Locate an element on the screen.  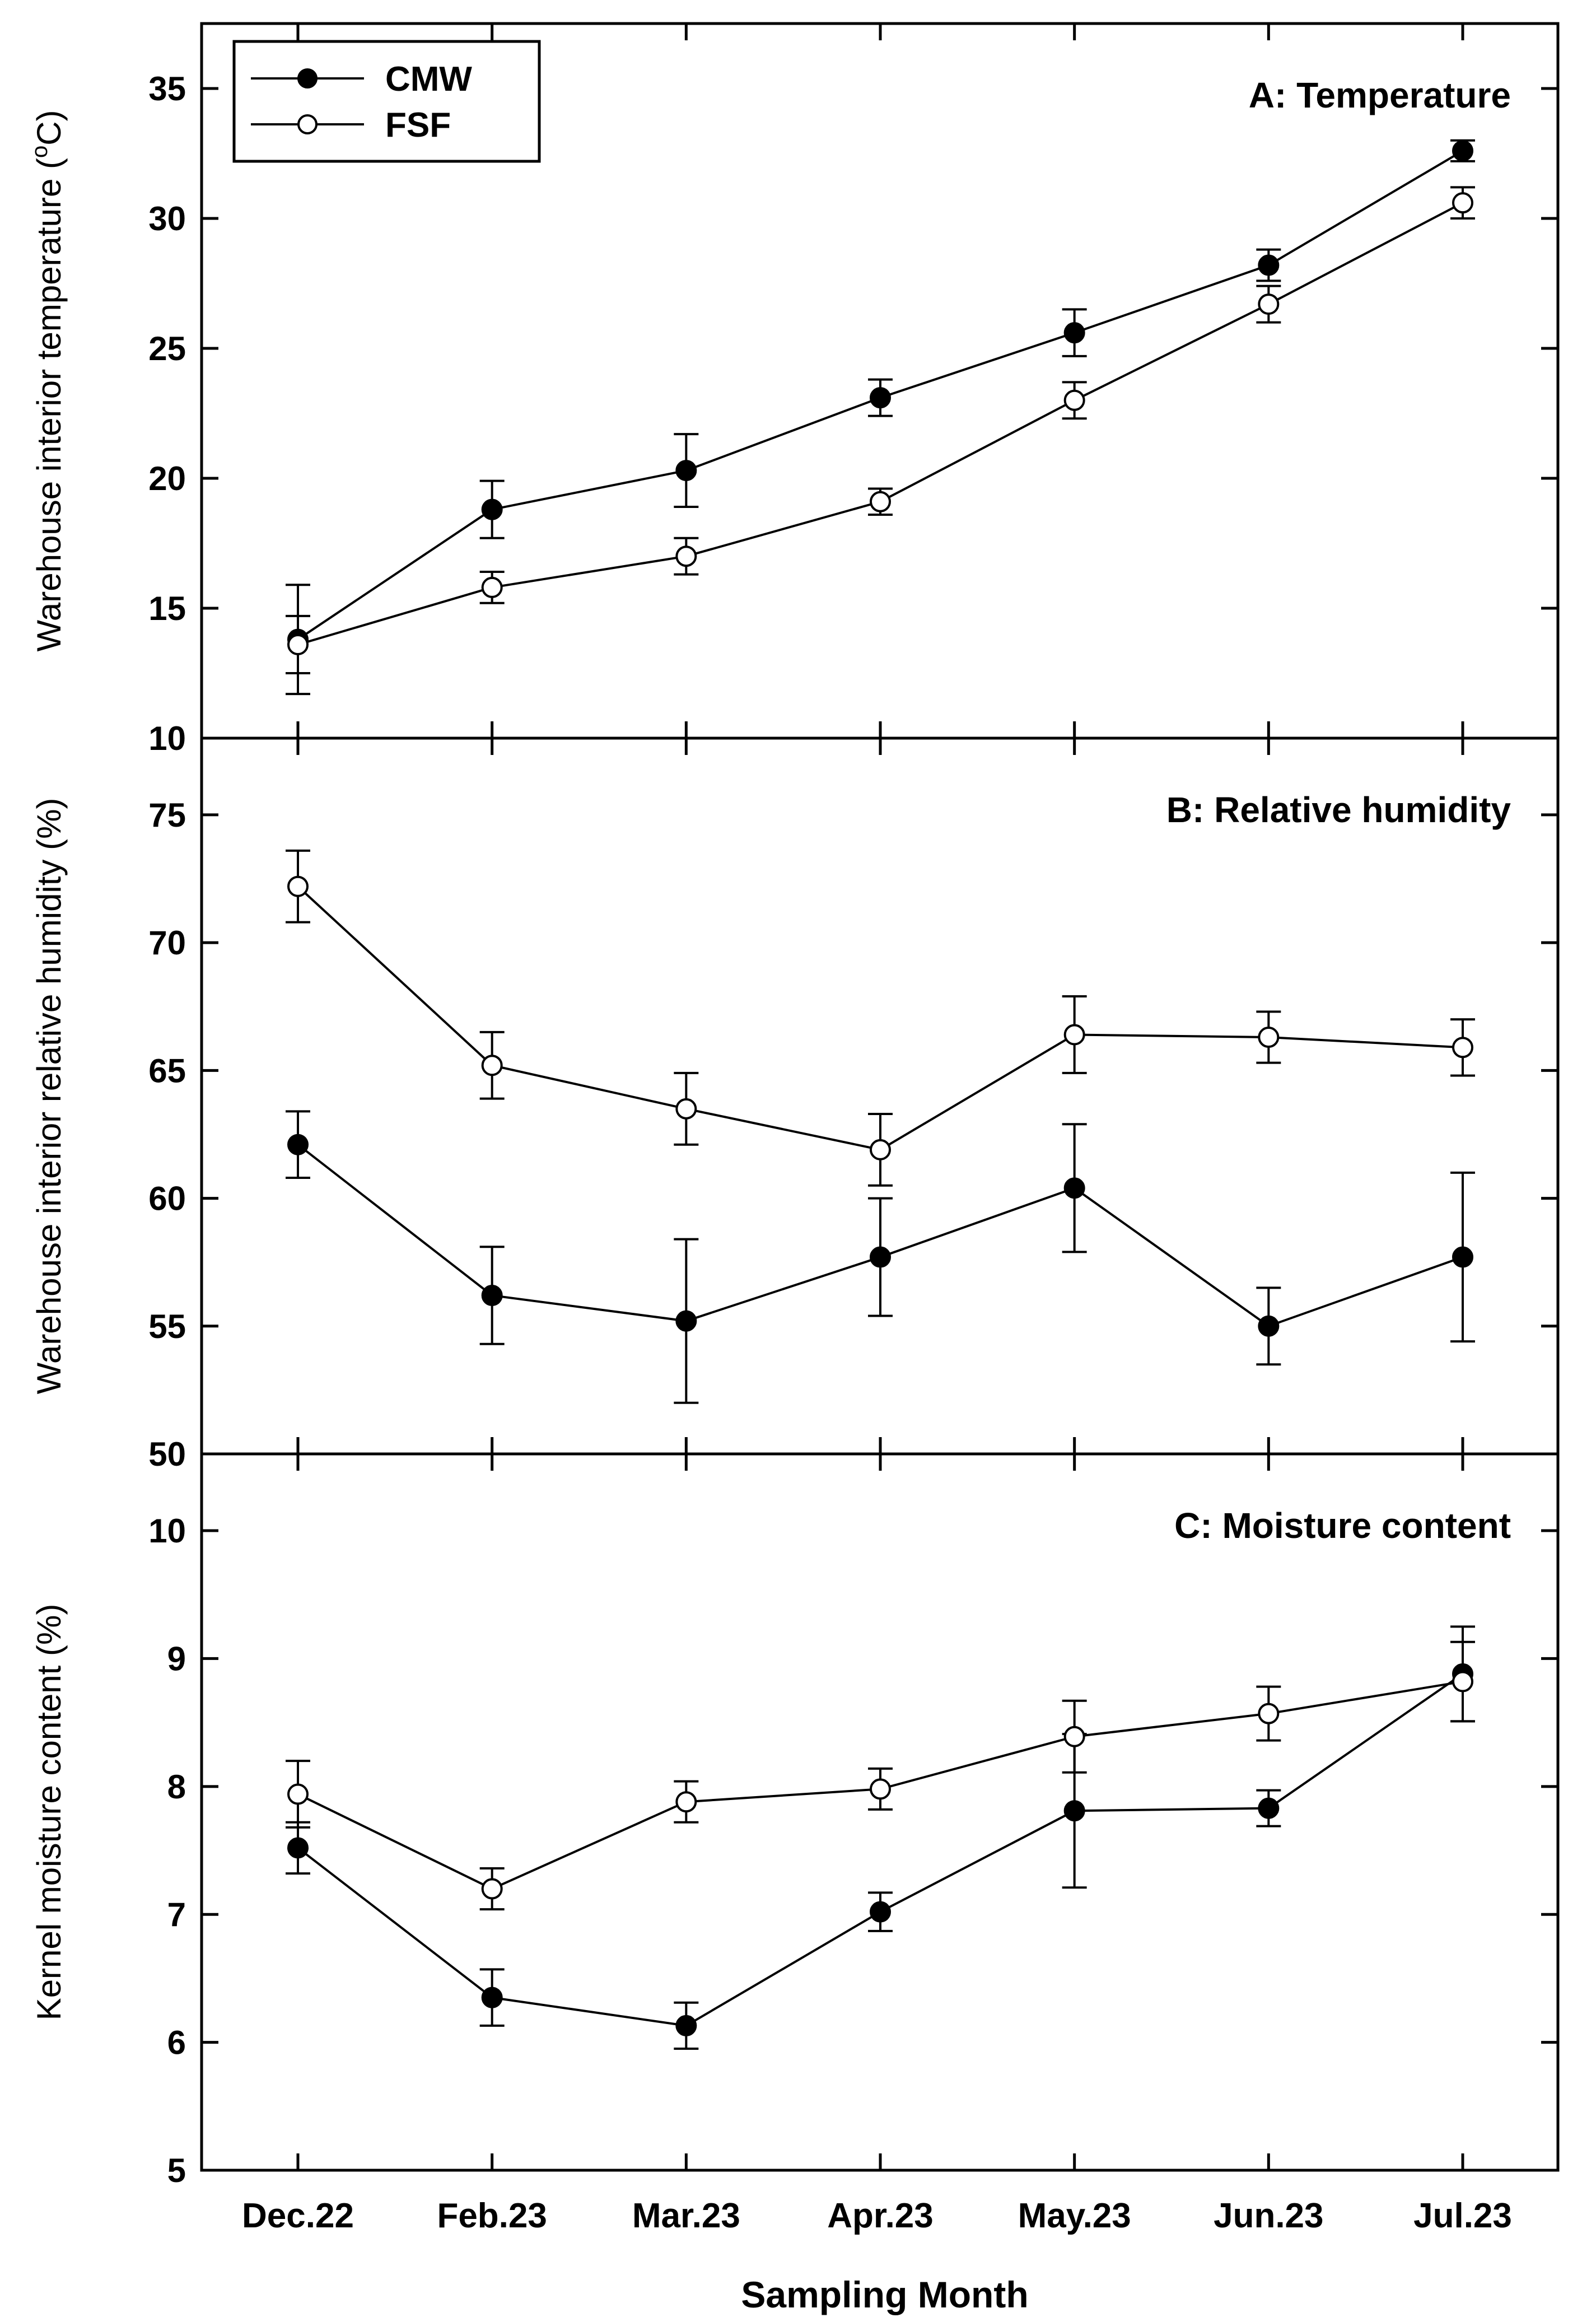
legend-label-cmw: CMW is located at coordinates (429, 79).